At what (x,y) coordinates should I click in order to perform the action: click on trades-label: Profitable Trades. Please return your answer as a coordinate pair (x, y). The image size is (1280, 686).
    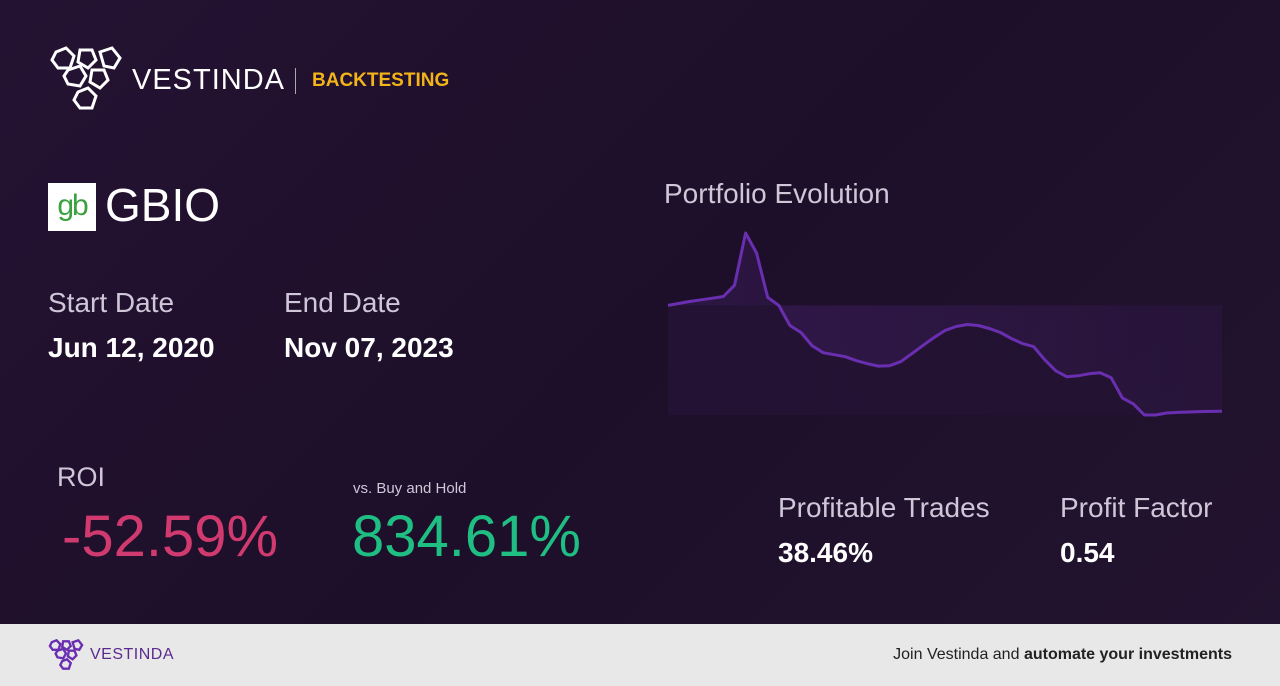
    Looking at the image, I should click on (884, 507).